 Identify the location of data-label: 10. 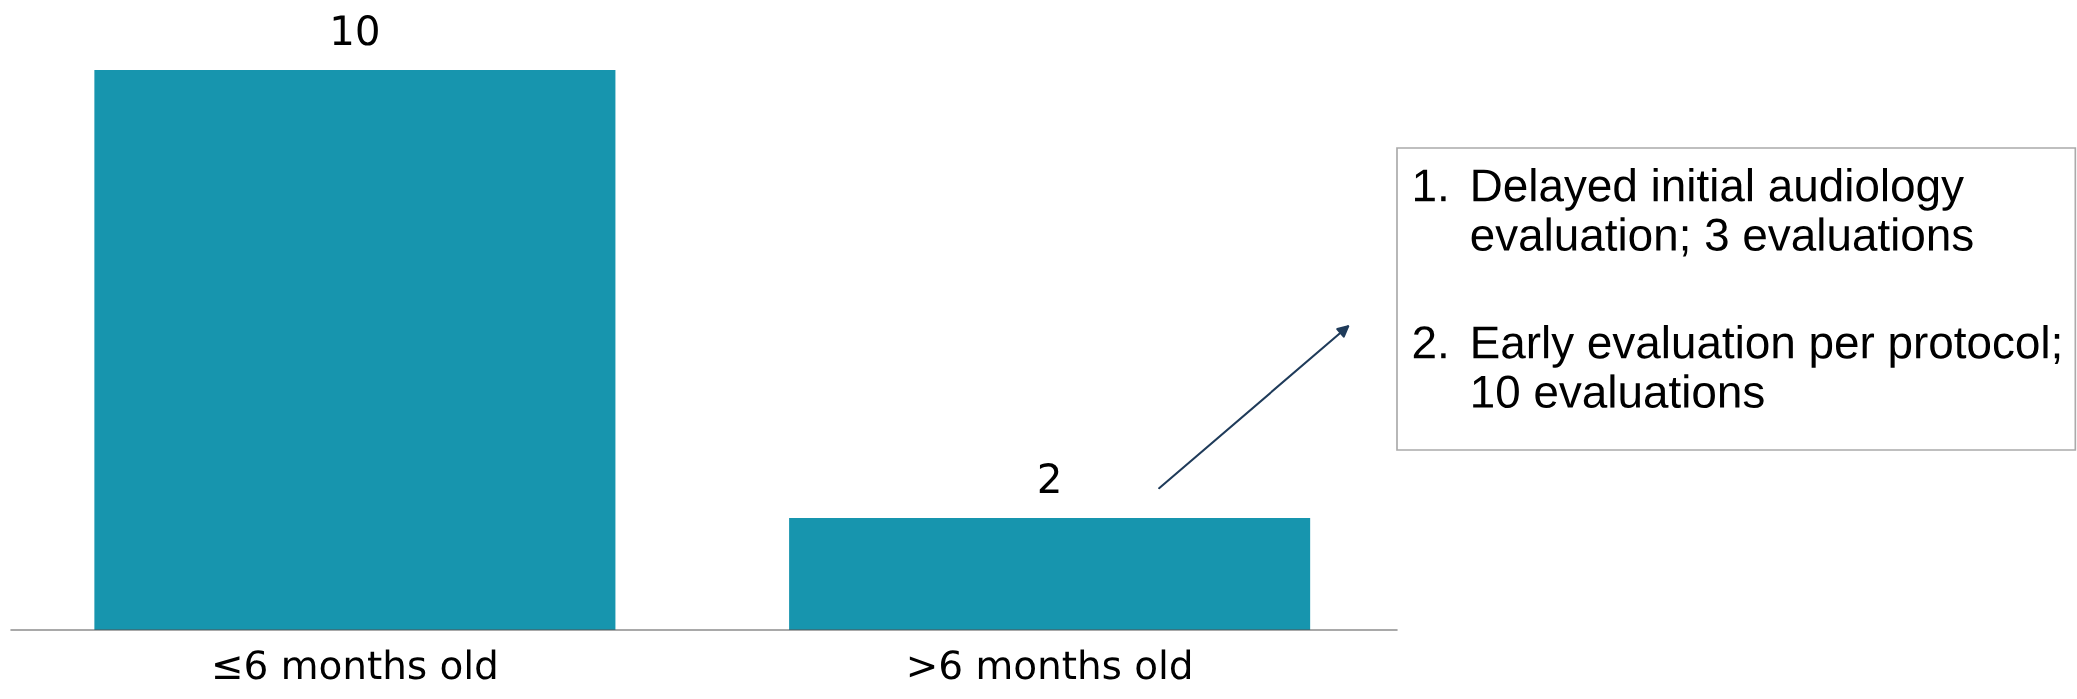
(355, 30).